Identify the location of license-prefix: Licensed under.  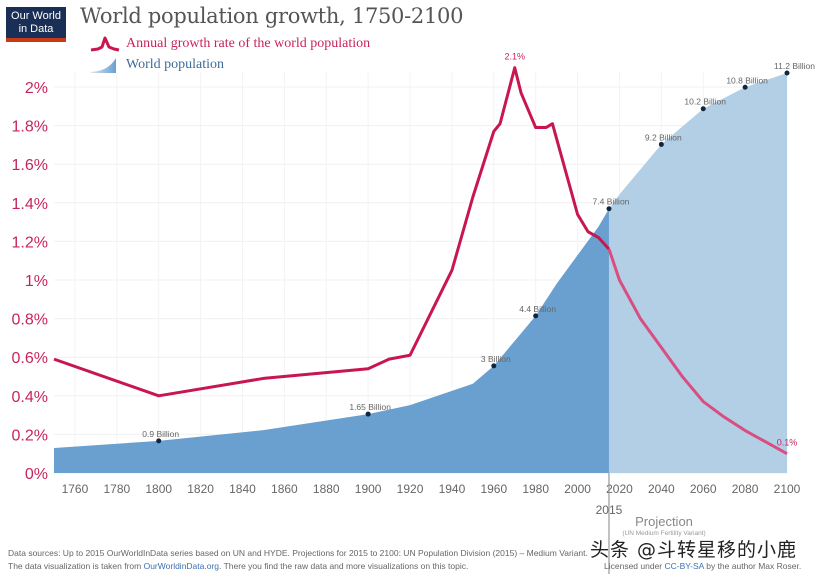
(634, 566).